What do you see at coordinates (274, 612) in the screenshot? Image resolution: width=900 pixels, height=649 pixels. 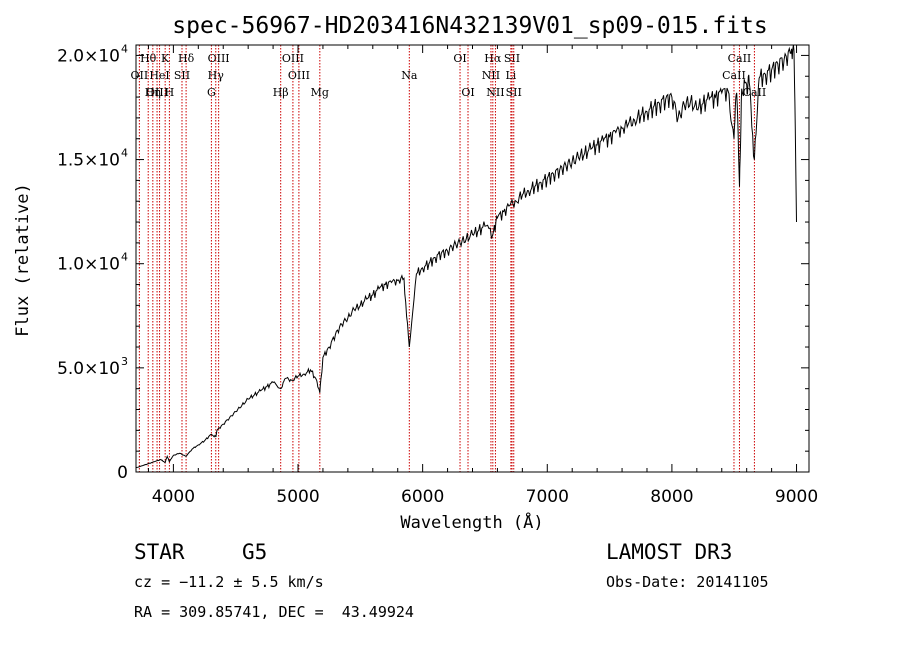 I see `coordinates-label: RA = 309.85741, DEC = 43.49924` at bounding box center [274, 612].